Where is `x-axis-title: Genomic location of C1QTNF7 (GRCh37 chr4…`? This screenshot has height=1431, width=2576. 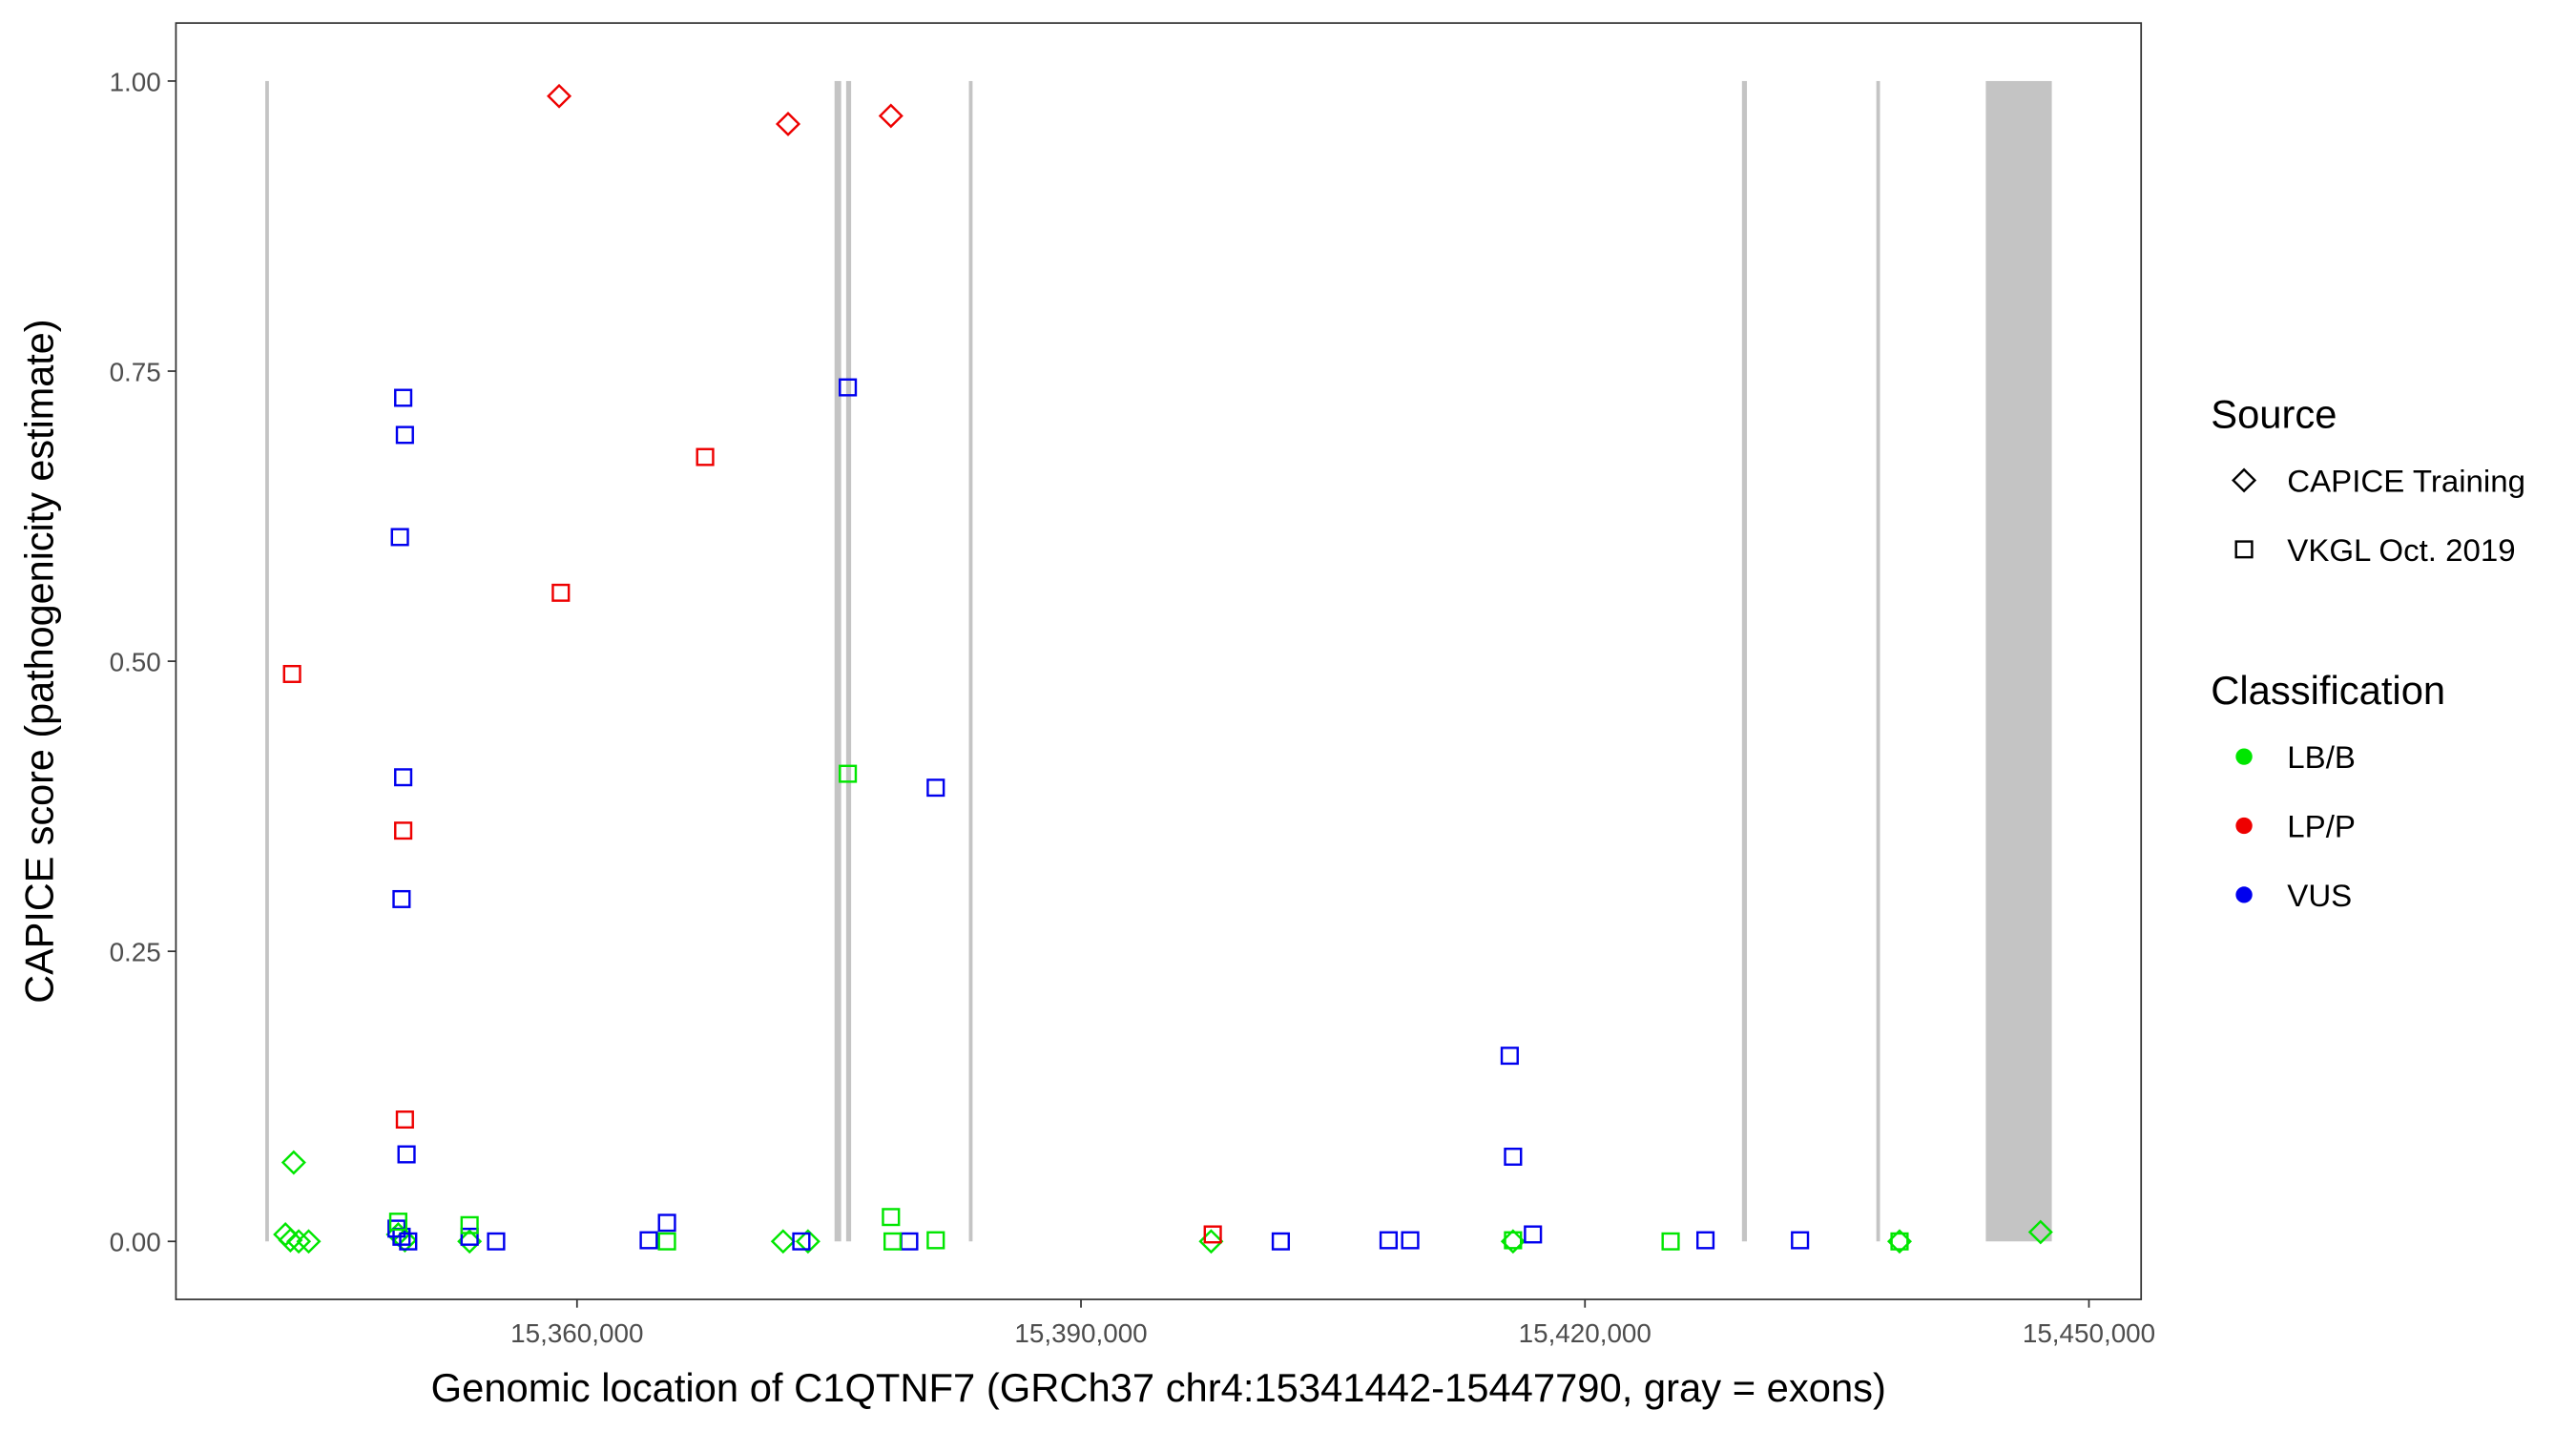 x-axis-title: Genomic location of C1QTNF7 (GRCh37 chr4… is located at coordinates (1158, 1387).